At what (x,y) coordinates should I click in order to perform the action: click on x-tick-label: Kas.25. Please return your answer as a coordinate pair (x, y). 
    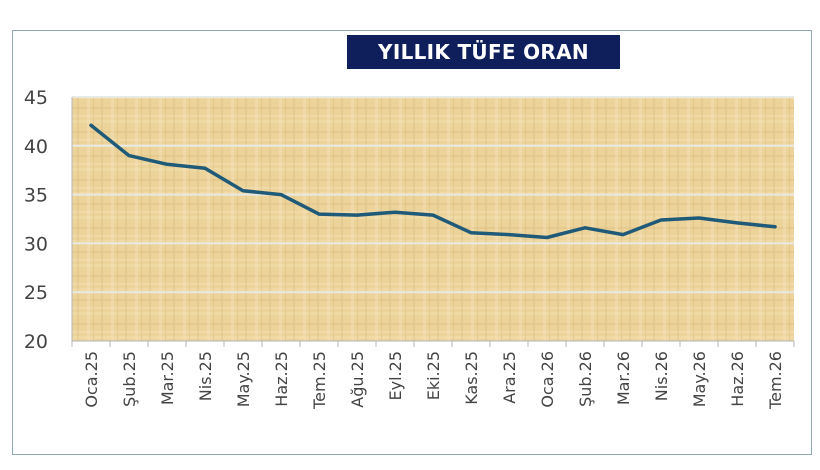
    Looking at the image, I should click on (471, 378).